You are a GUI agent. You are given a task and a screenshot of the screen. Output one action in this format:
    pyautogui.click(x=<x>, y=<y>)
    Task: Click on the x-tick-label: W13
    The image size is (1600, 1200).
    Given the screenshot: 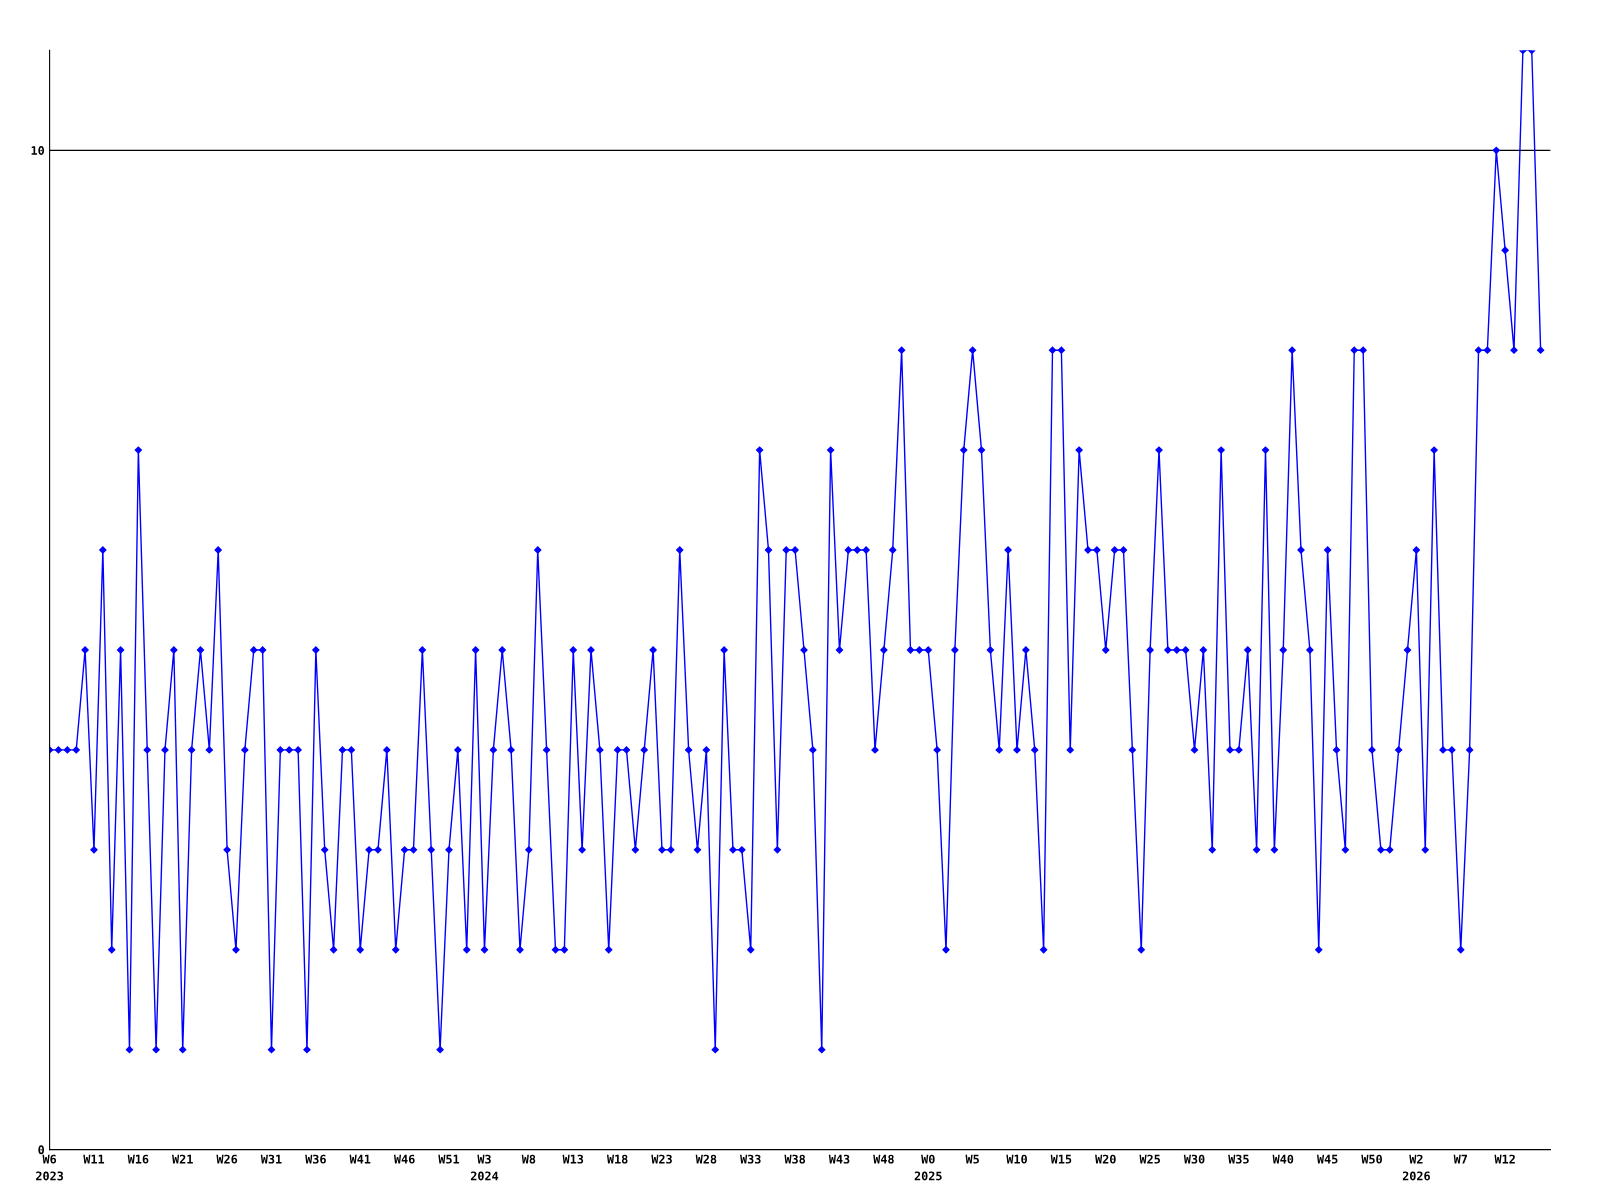 What is the action you would take?
    pyautogui.click(x=573, y=1159)
    